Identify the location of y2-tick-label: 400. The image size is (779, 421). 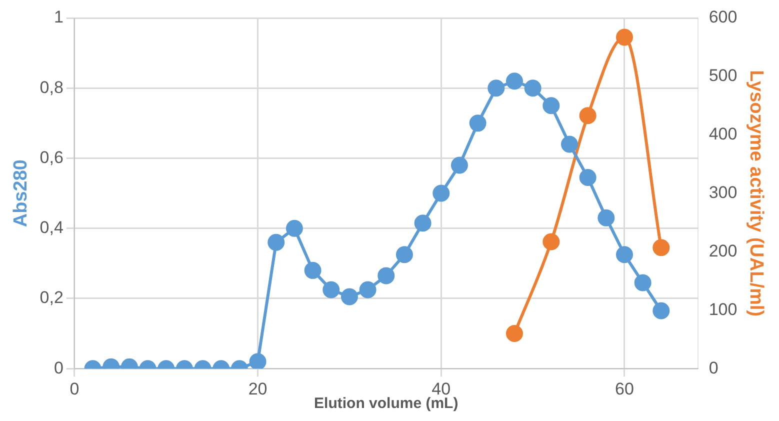
(723, 134).